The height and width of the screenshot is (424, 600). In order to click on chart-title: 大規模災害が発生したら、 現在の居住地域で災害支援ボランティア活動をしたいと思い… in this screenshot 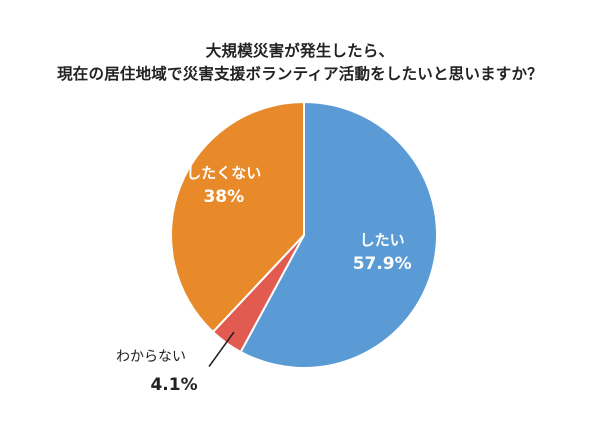, I will do `click(300, 63)`.